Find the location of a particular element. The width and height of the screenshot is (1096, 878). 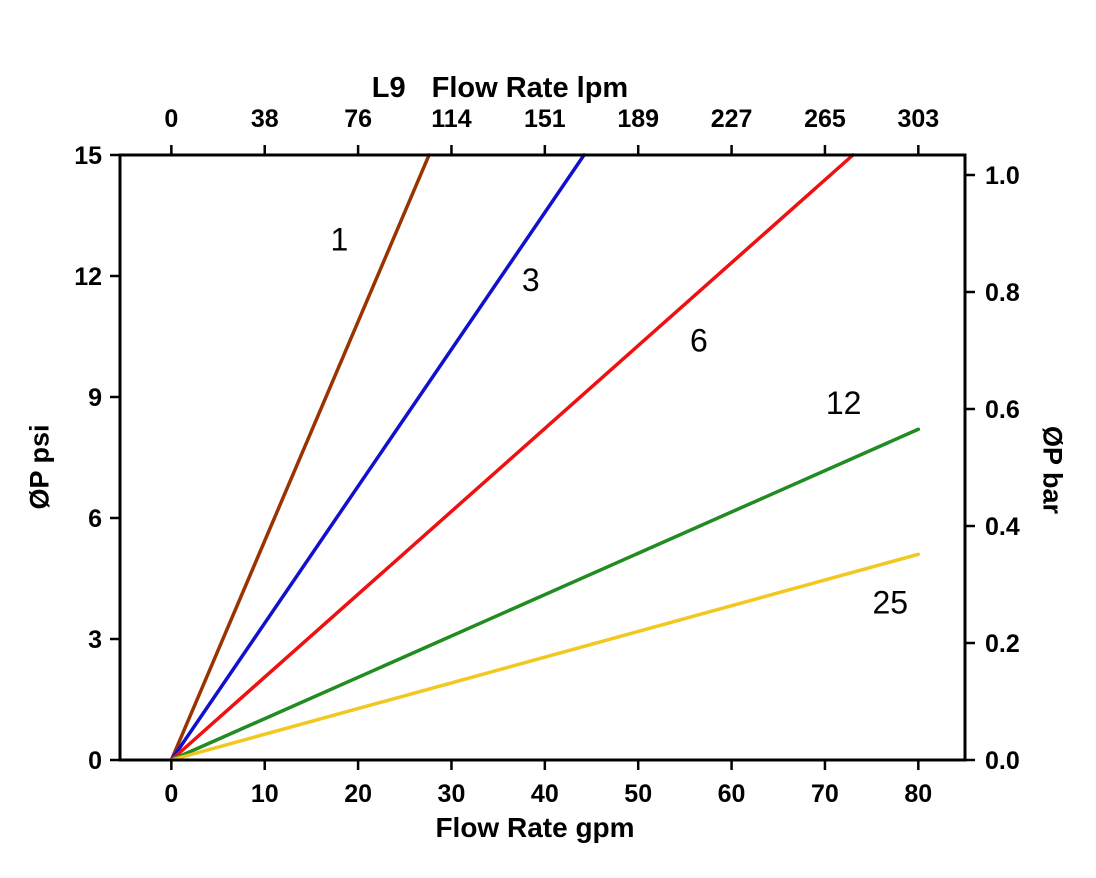

left-tick-label: 3 is located at coordinates (95, 640).